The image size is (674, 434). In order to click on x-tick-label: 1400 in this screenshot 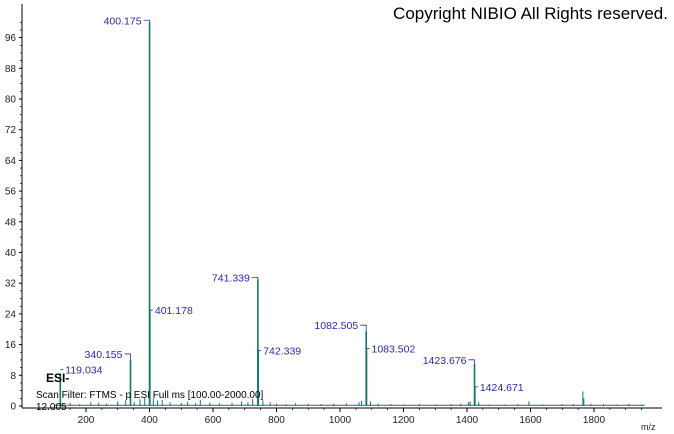, I will do `click(467, 420)`.